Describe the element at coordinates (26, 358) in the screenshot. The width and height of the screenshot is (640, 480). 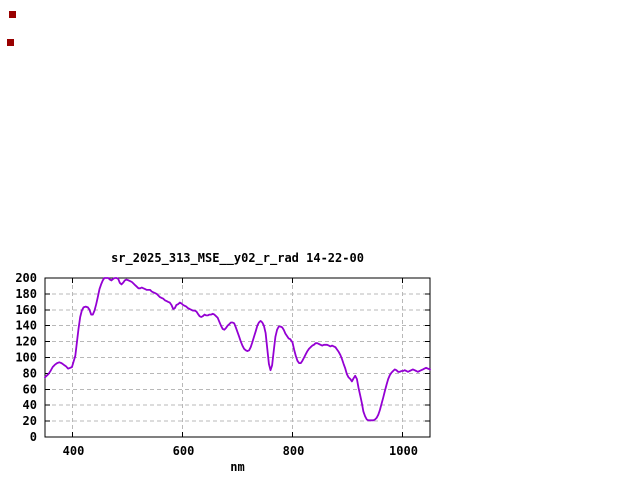
I see `y-tick-label: 100` at that location.